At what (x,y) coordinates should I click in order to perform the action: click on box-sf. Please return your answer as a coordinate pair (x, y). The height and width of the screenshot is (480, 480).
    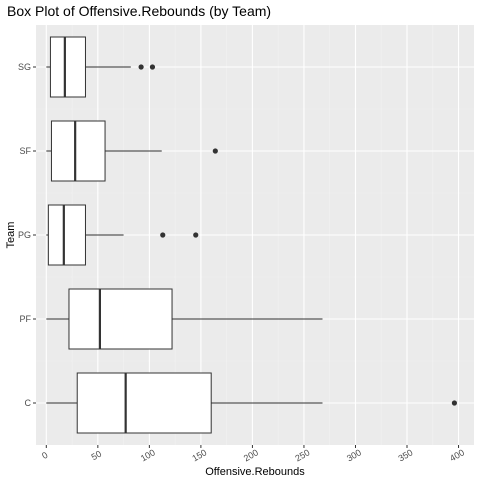
    Looking at the image, I should click on (132, 151).